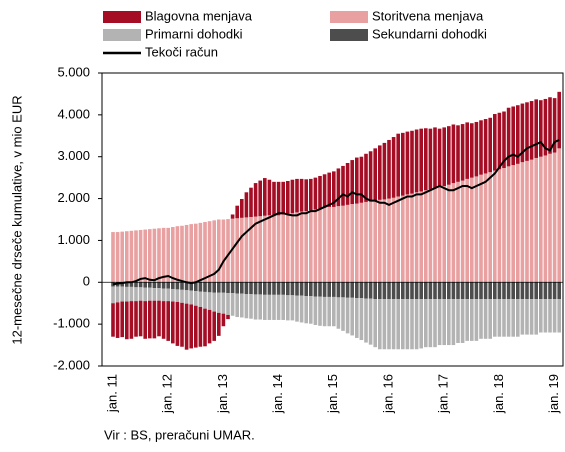 This screenshot has width=565, height=452. What do you see at coordinates (387, 394) in the screenshot?
I see `x-tick-label: jan. 16` at bounding box center [387, 394].